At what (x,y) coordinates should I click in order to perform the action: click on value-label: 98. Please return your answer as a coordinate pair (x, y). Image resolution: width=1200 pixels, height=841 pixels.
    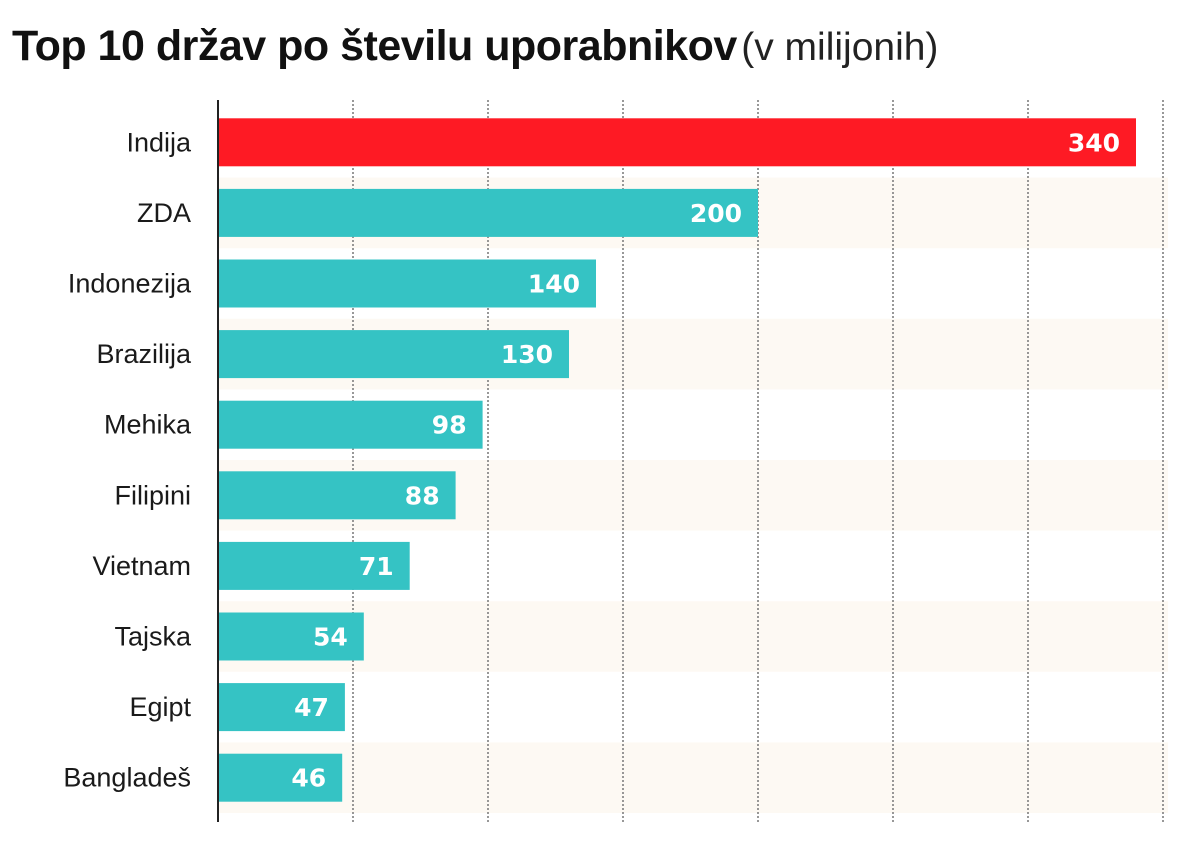
    Looking at the image, I should click on (449, 425).